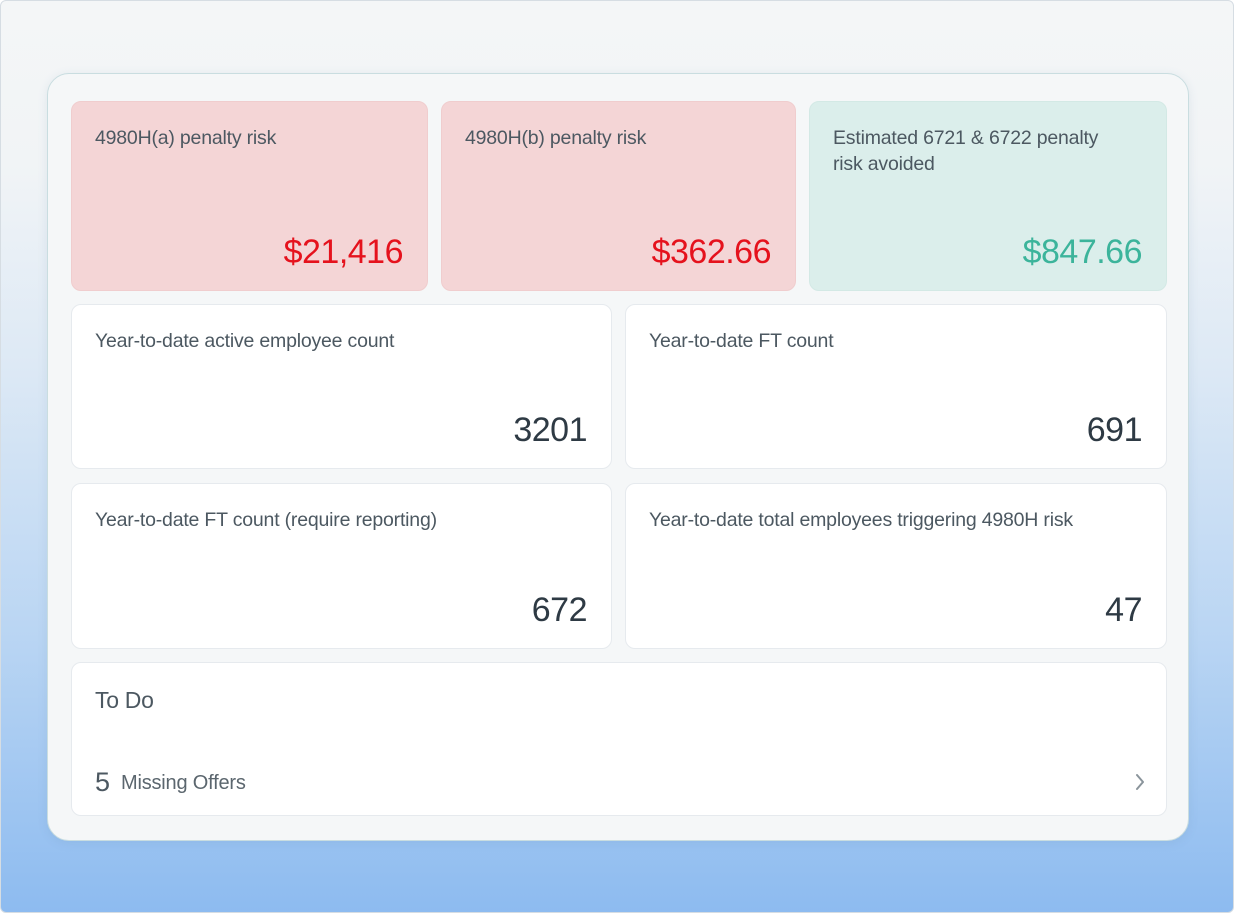 Image resolution: width=1234 pixels, height=913 pixels. Describe the element at coordinates (245, 341) in the screenshot. I see `card-label: Year-to-date active employee count` at that location.